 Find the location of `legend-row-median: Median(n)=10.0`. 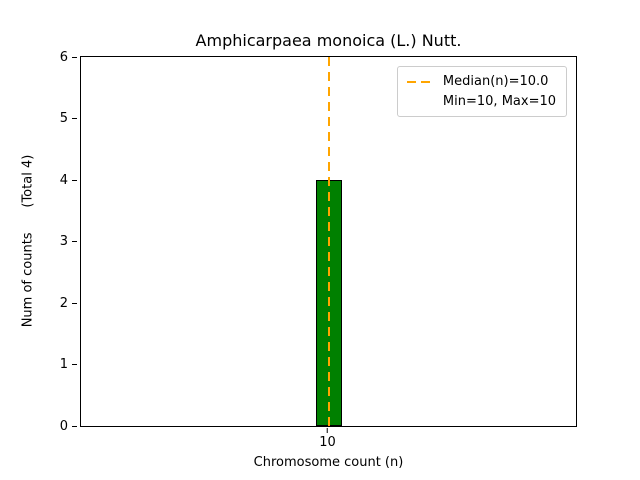

legend-row-median: Median(n)=10.0 is located at coordinates (481, 81).